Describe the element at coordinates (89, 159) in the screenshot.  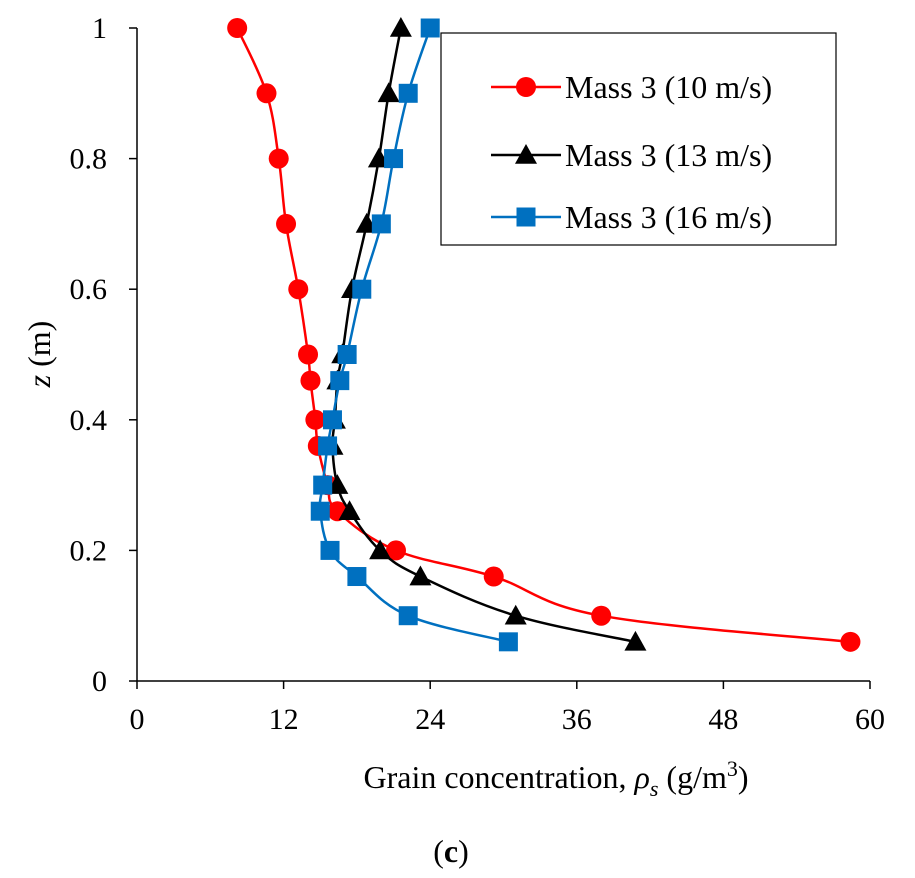
I see `y-tick-label: 0.8` at that location.